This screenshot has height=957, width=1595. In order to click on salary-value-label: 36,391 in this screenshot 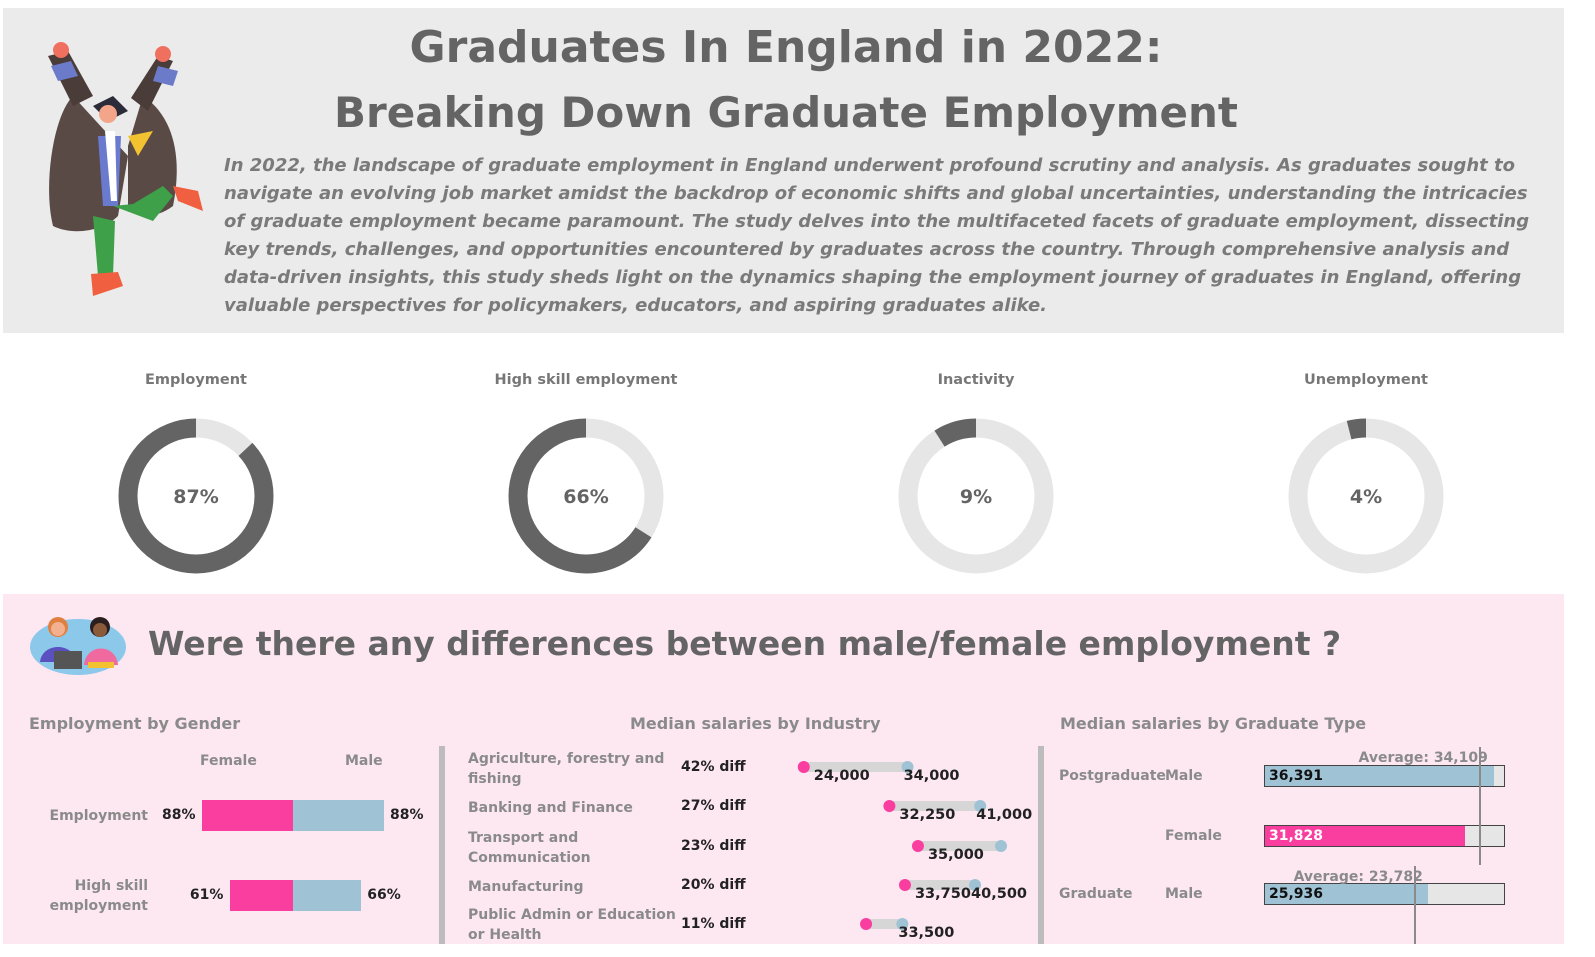, I will do `click(1296, 776)`.